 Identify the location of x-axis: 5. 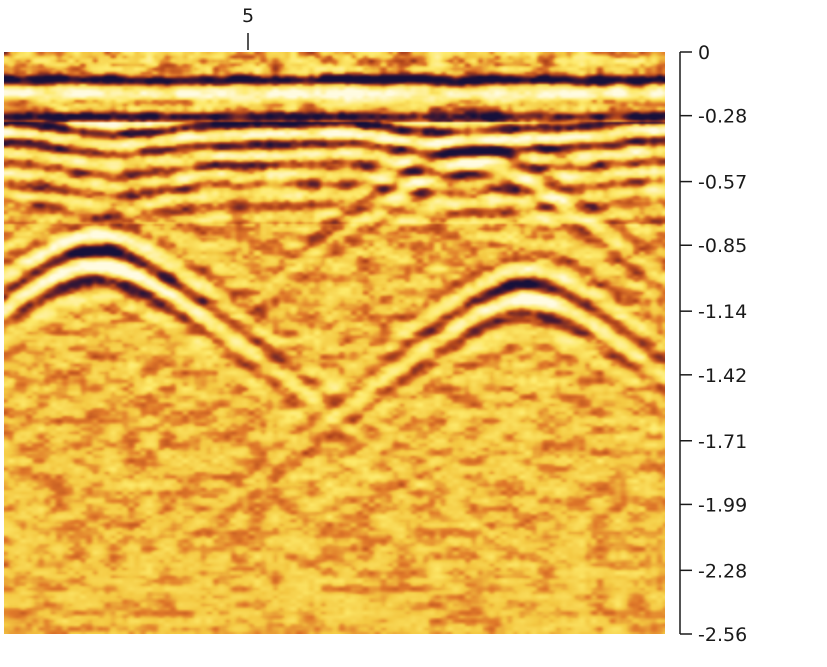
(248, 27).